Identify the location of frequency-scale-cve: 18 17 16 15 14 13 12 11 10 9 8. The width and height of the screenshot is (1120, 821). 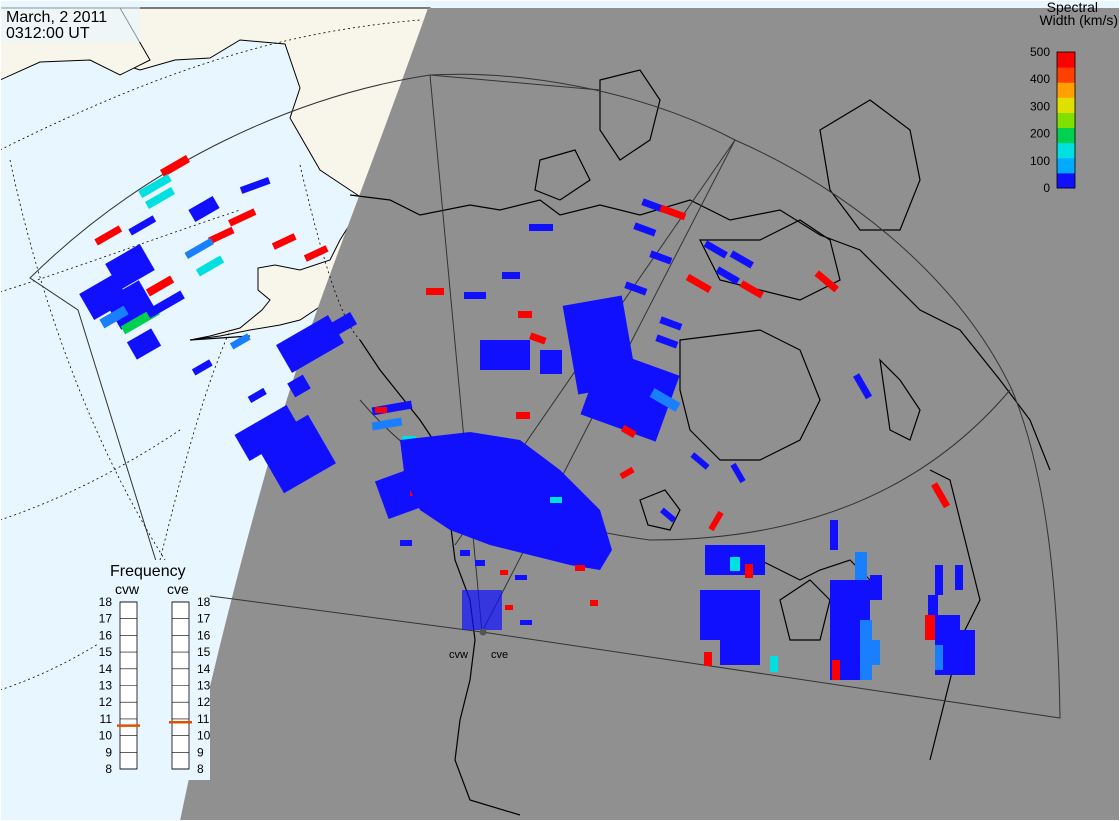
(190, 685).